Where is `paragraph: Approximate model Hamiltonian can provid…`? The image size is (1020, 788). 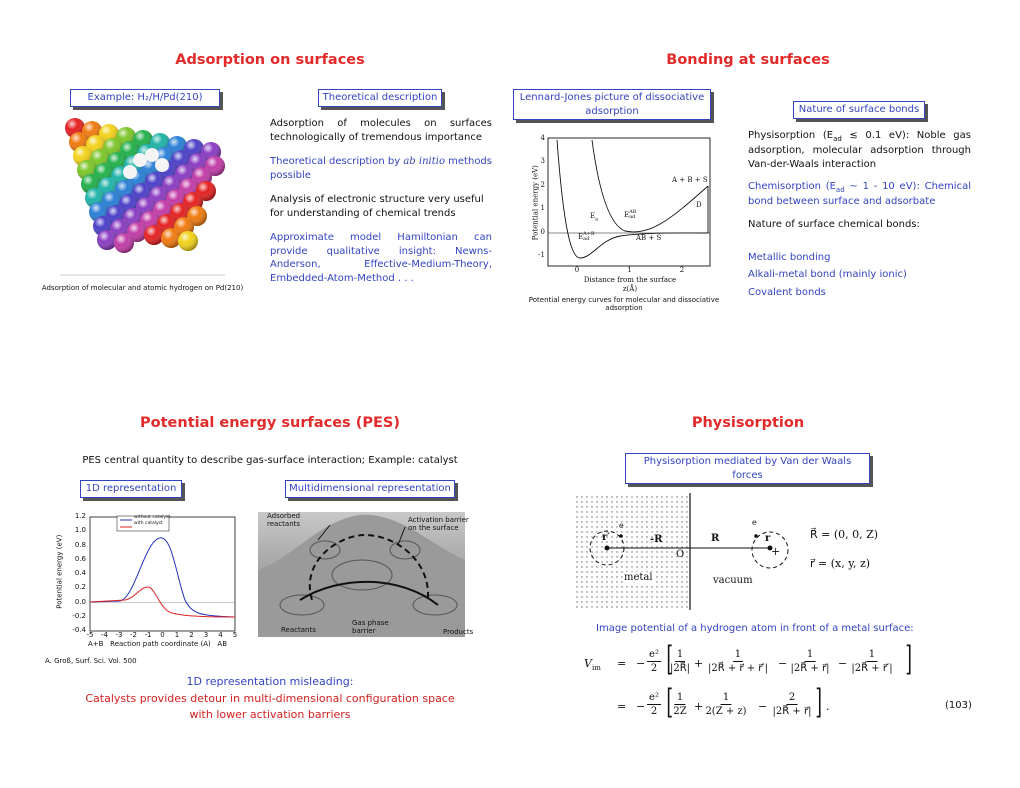 paragraph: Approximate model Hamiltonian can provid… is located at coordinates (381, 258).